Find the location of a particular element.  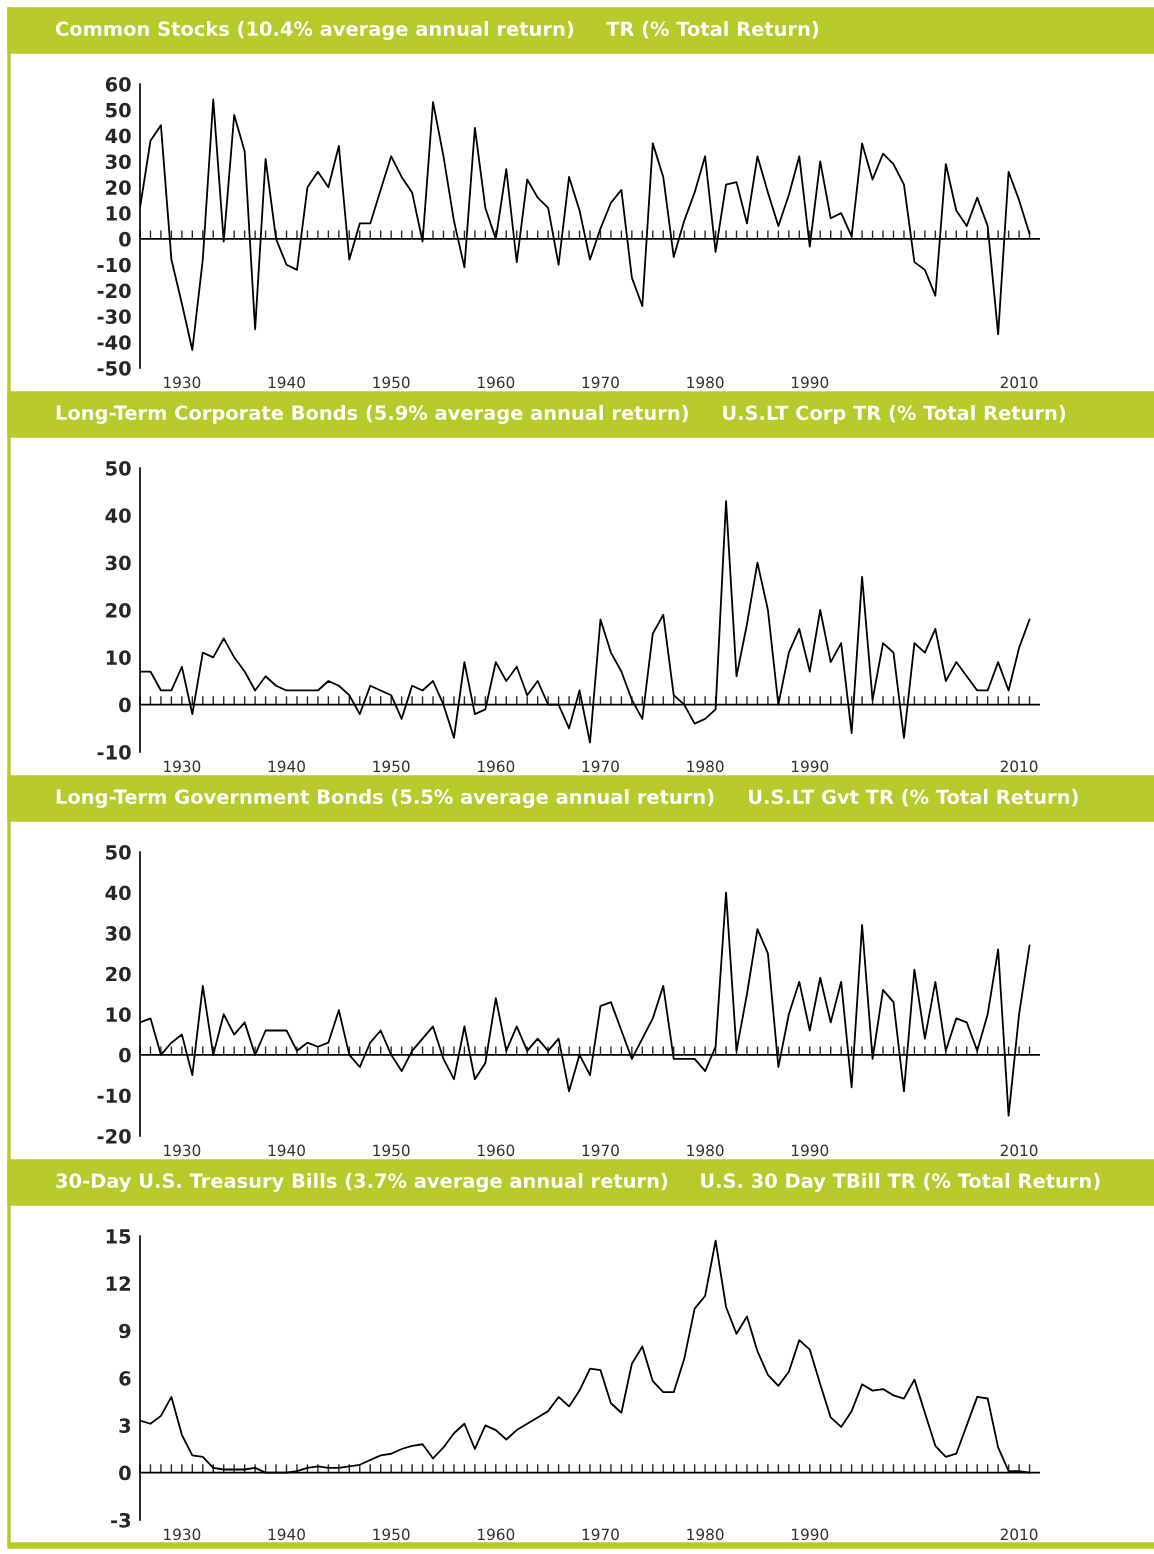

y-tick-label: -40 is located at coordinates (114, 342).